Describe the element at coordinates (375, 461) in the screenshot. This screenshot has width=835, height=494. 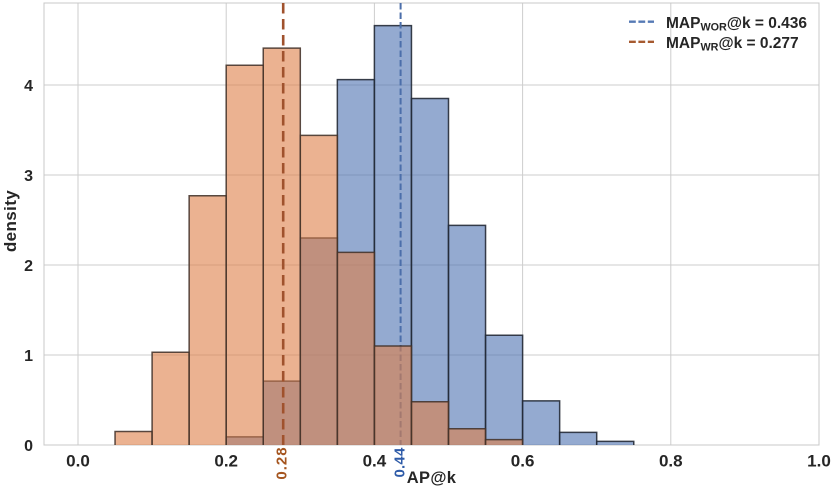
I see `svg-text: 0.4` at that location.